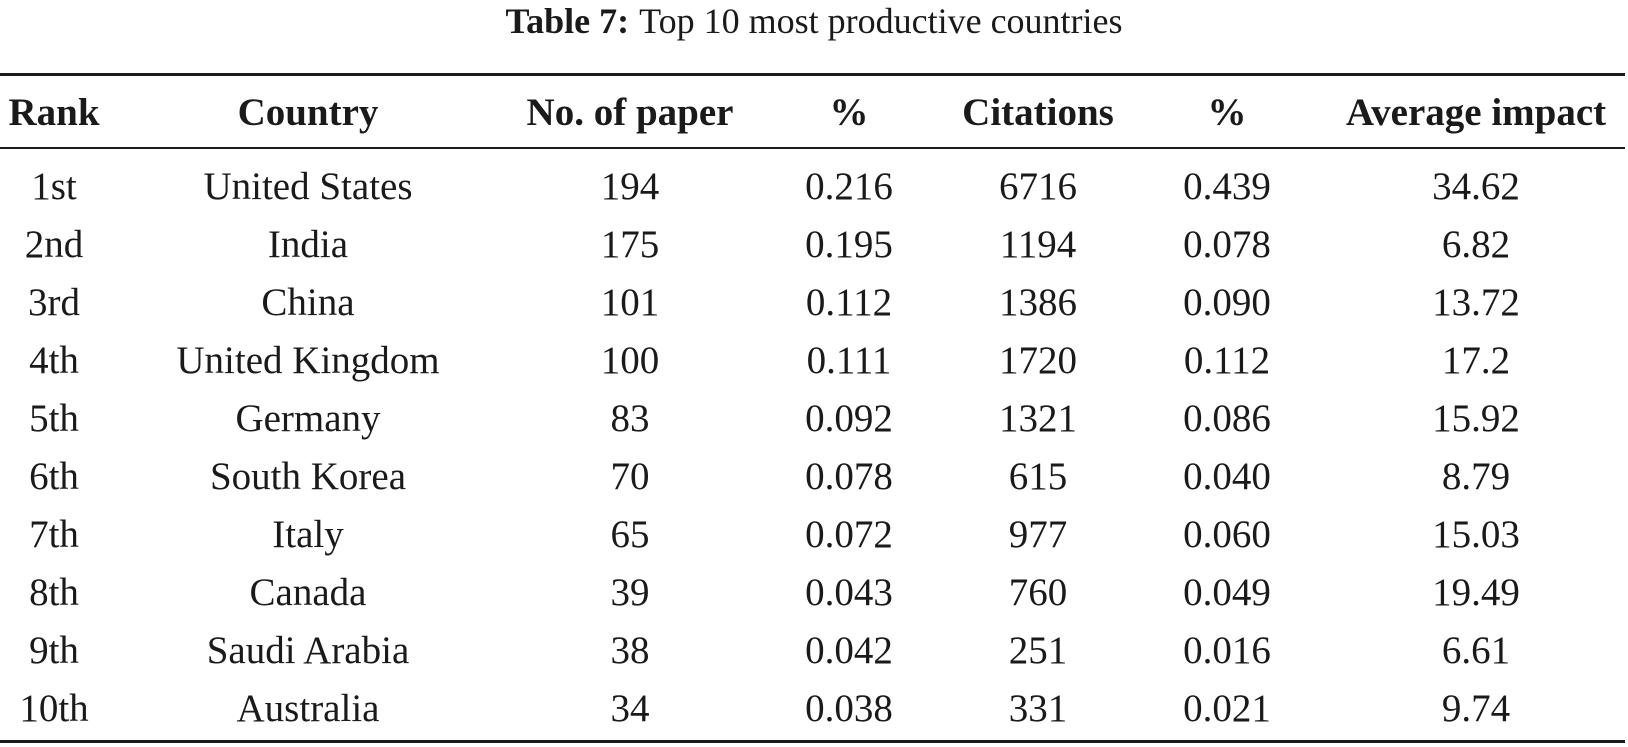  What do you see at coordinates (849, 360) in the screenshot?
I see `table-cell: 0.111` at bounding box center [849, 360].